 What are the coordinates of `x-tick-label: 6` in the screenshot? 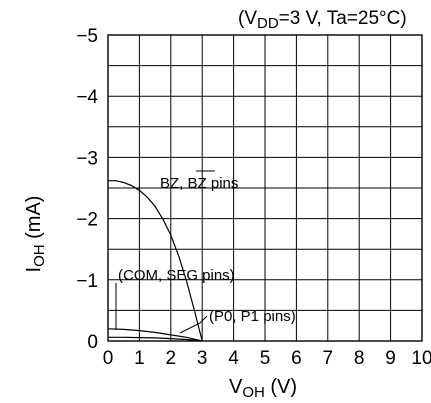 It's located at (296, 358).